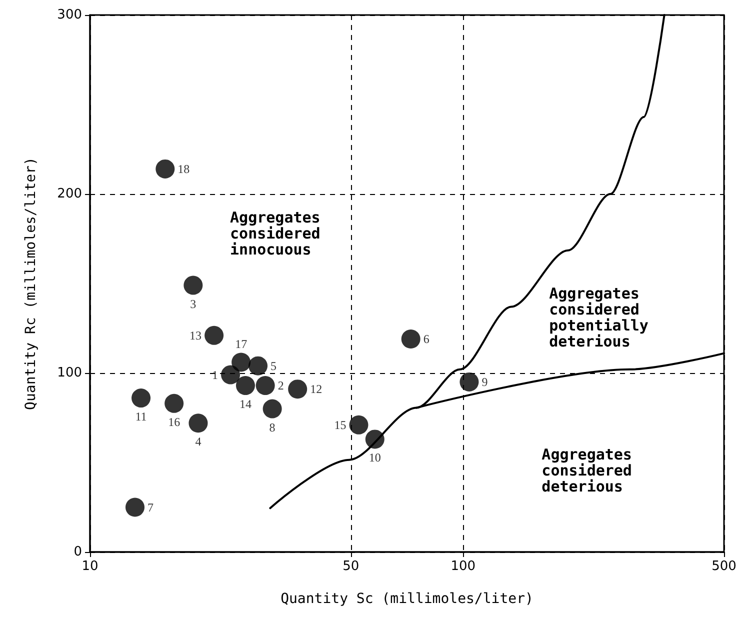 The width and height of the screenshot is (742, 623). What do you see at coordinates (374, 457) in the screenshot?
I see `series-label: 10` at bounding box center [374, 457].